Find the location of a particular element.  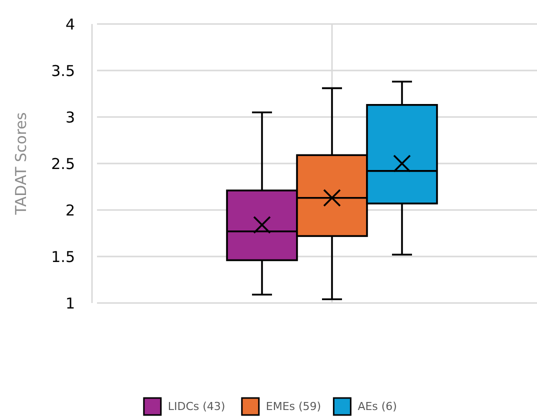

y-axis-title: TADAT Scores is located at coordinates (21, 164).